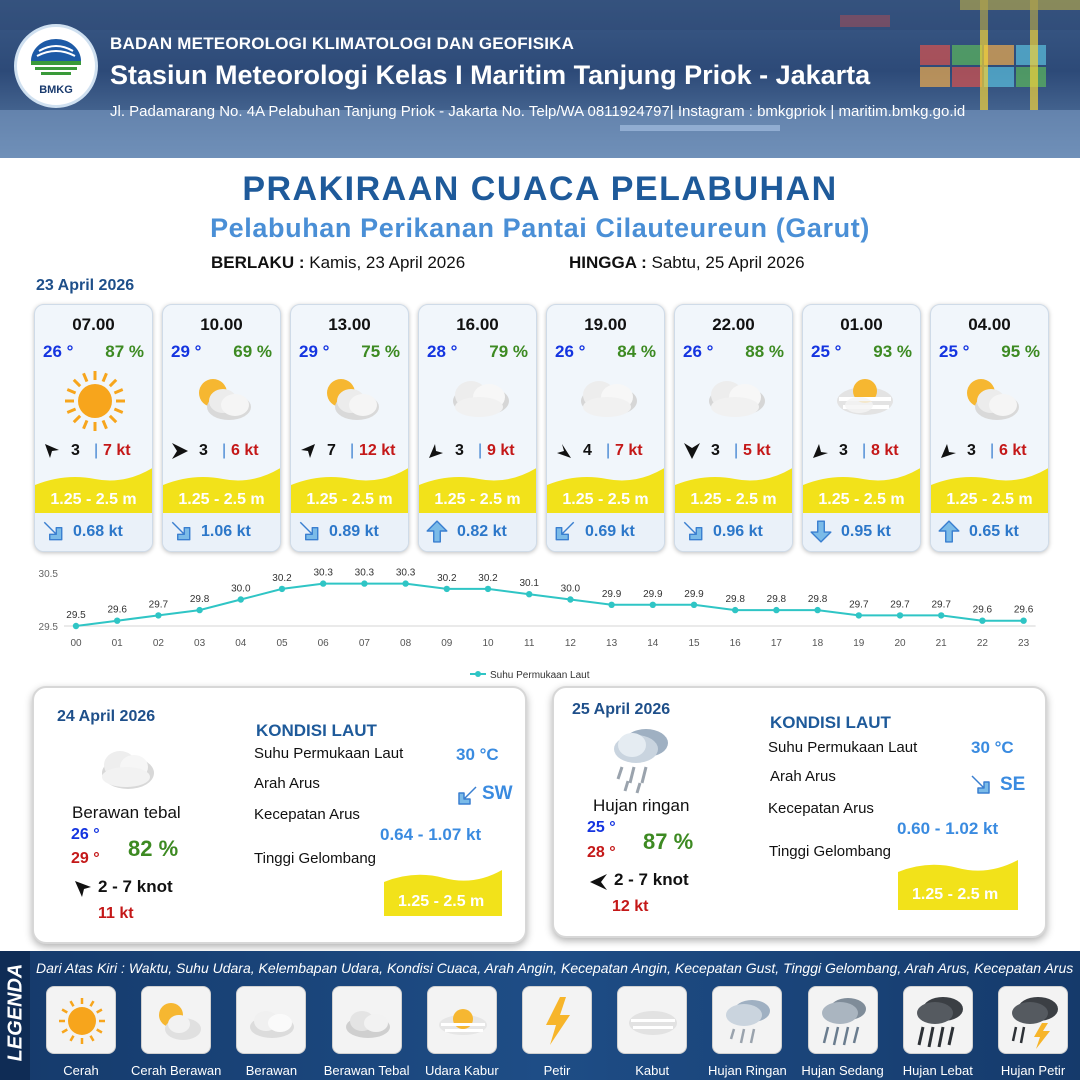 The width and height of the screenshot is (1080, 1080). Describe the element at coordinates (124, 351) in the screenshot. I see `hour-humidity: 87 %` at that location.